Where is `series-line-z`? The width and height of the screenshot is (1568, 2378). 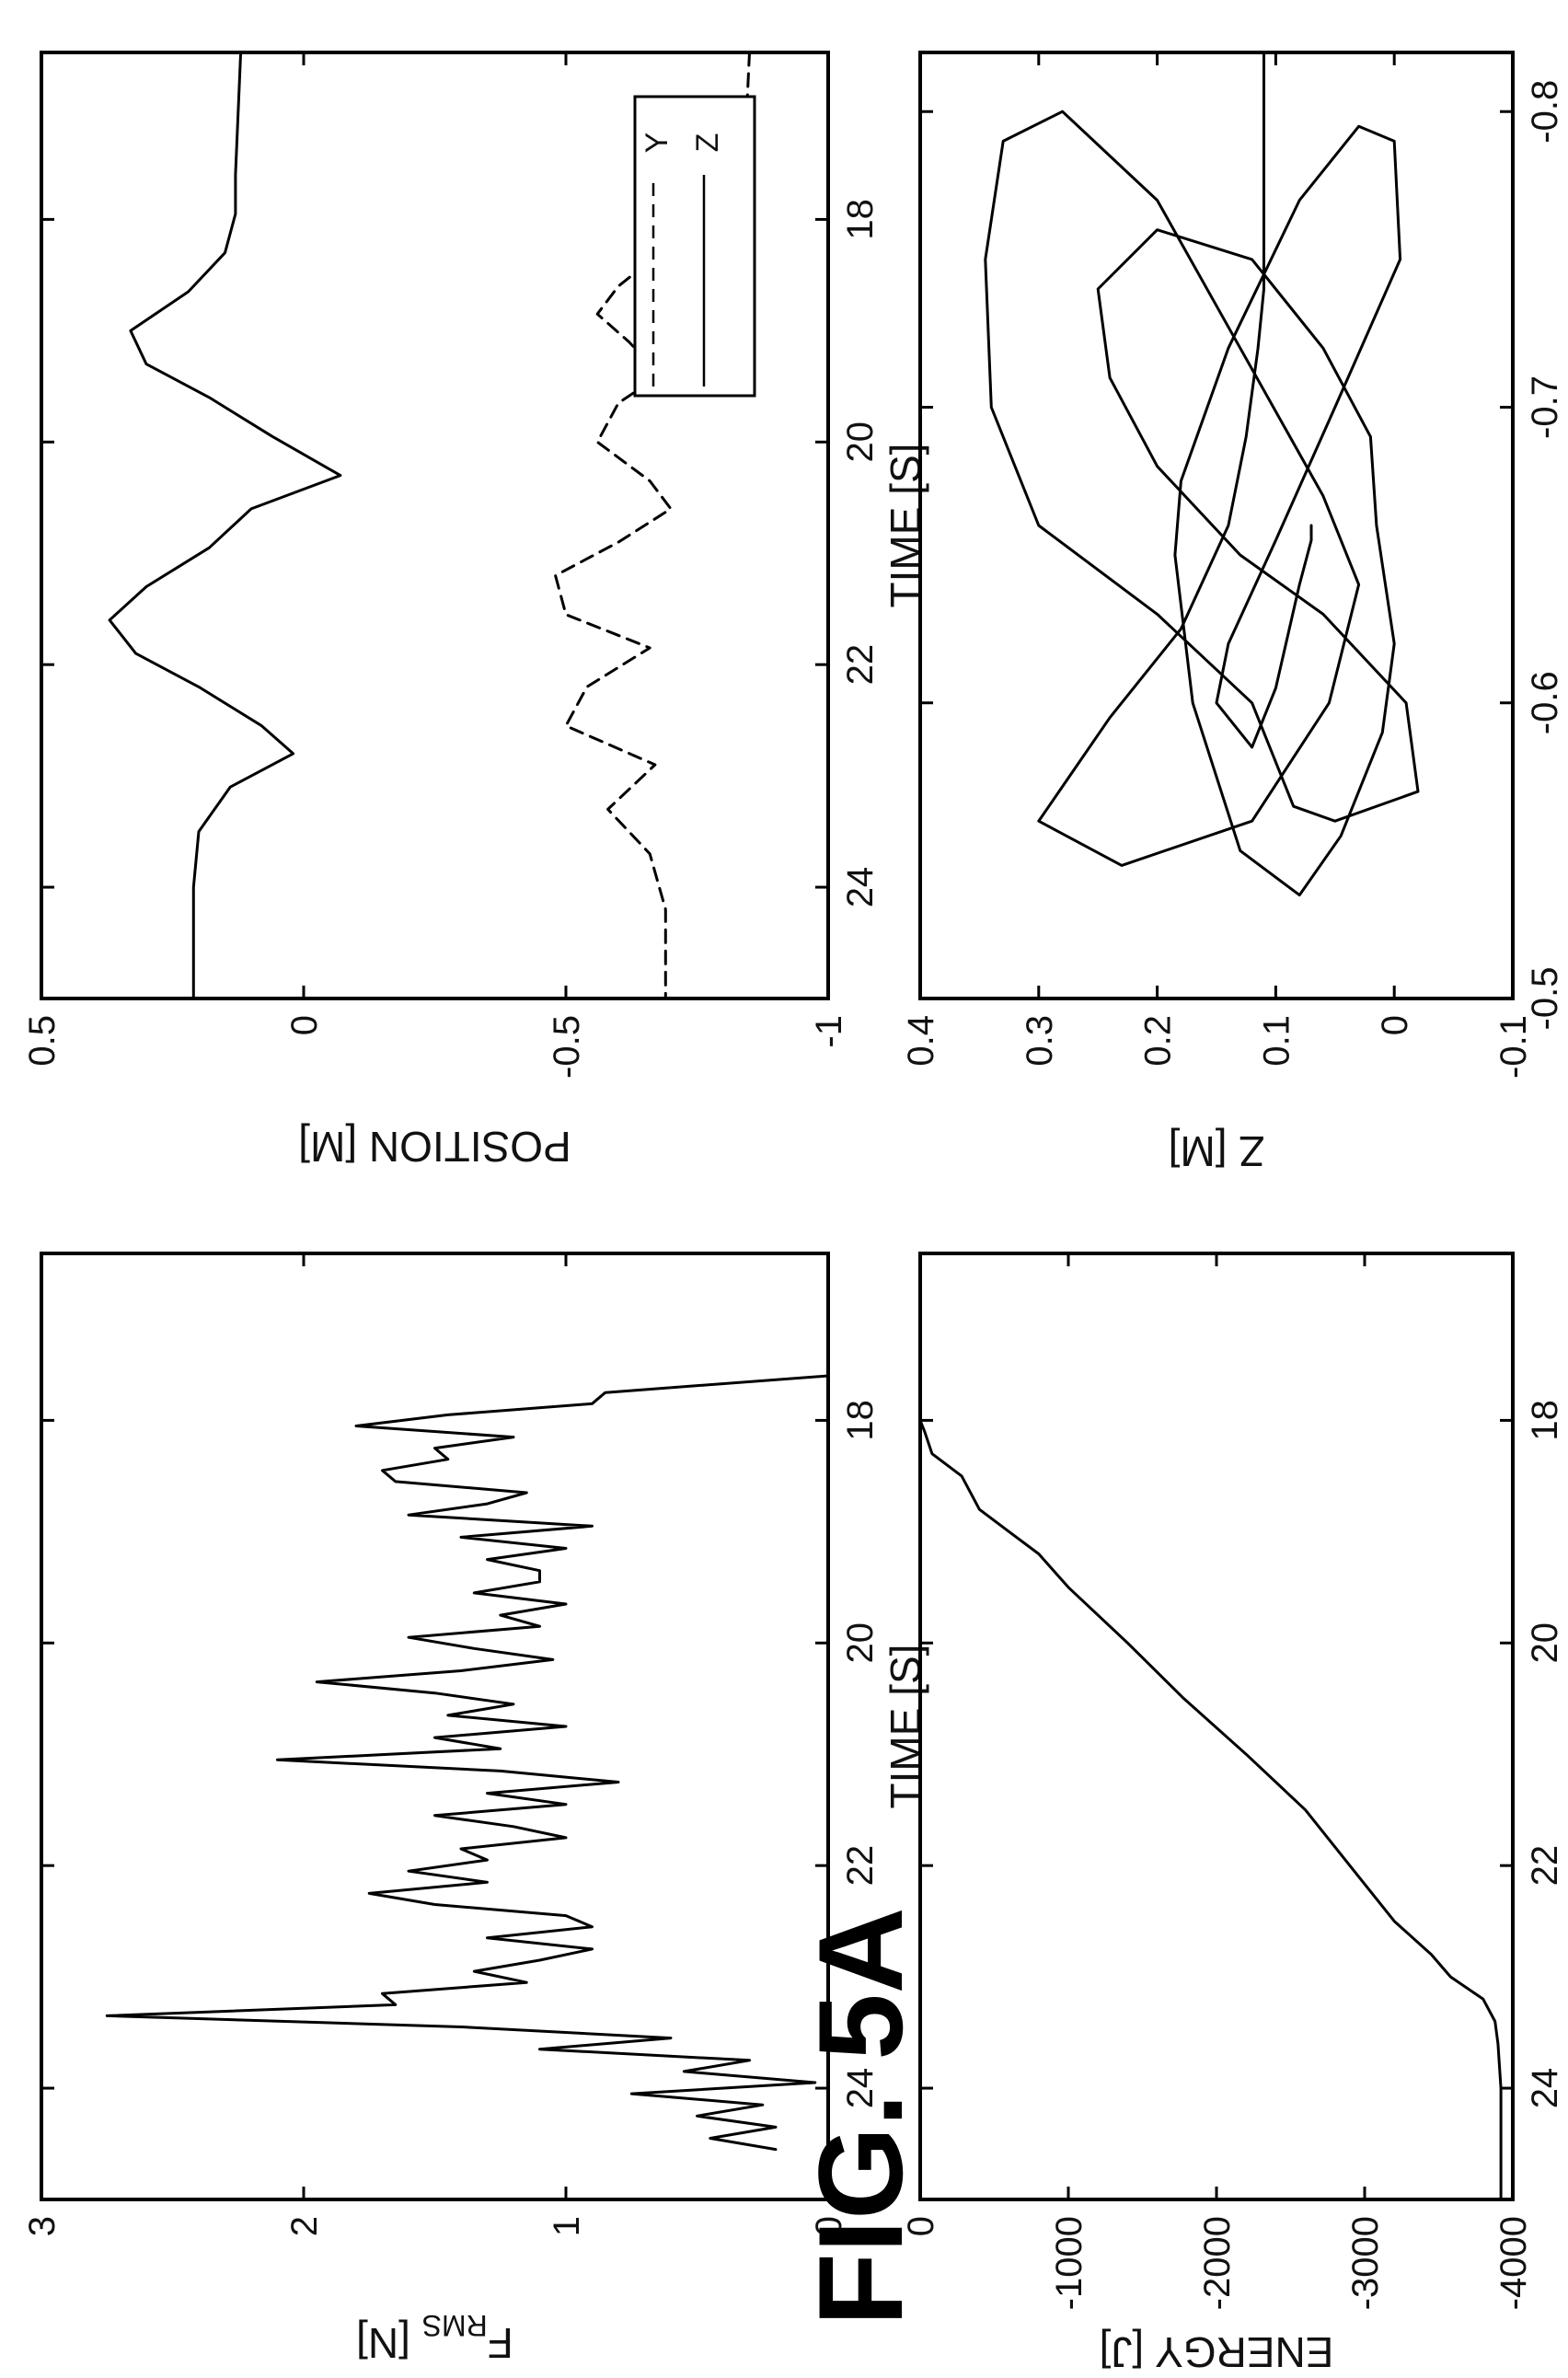
series-line-z is located at coordinates (225, 525).